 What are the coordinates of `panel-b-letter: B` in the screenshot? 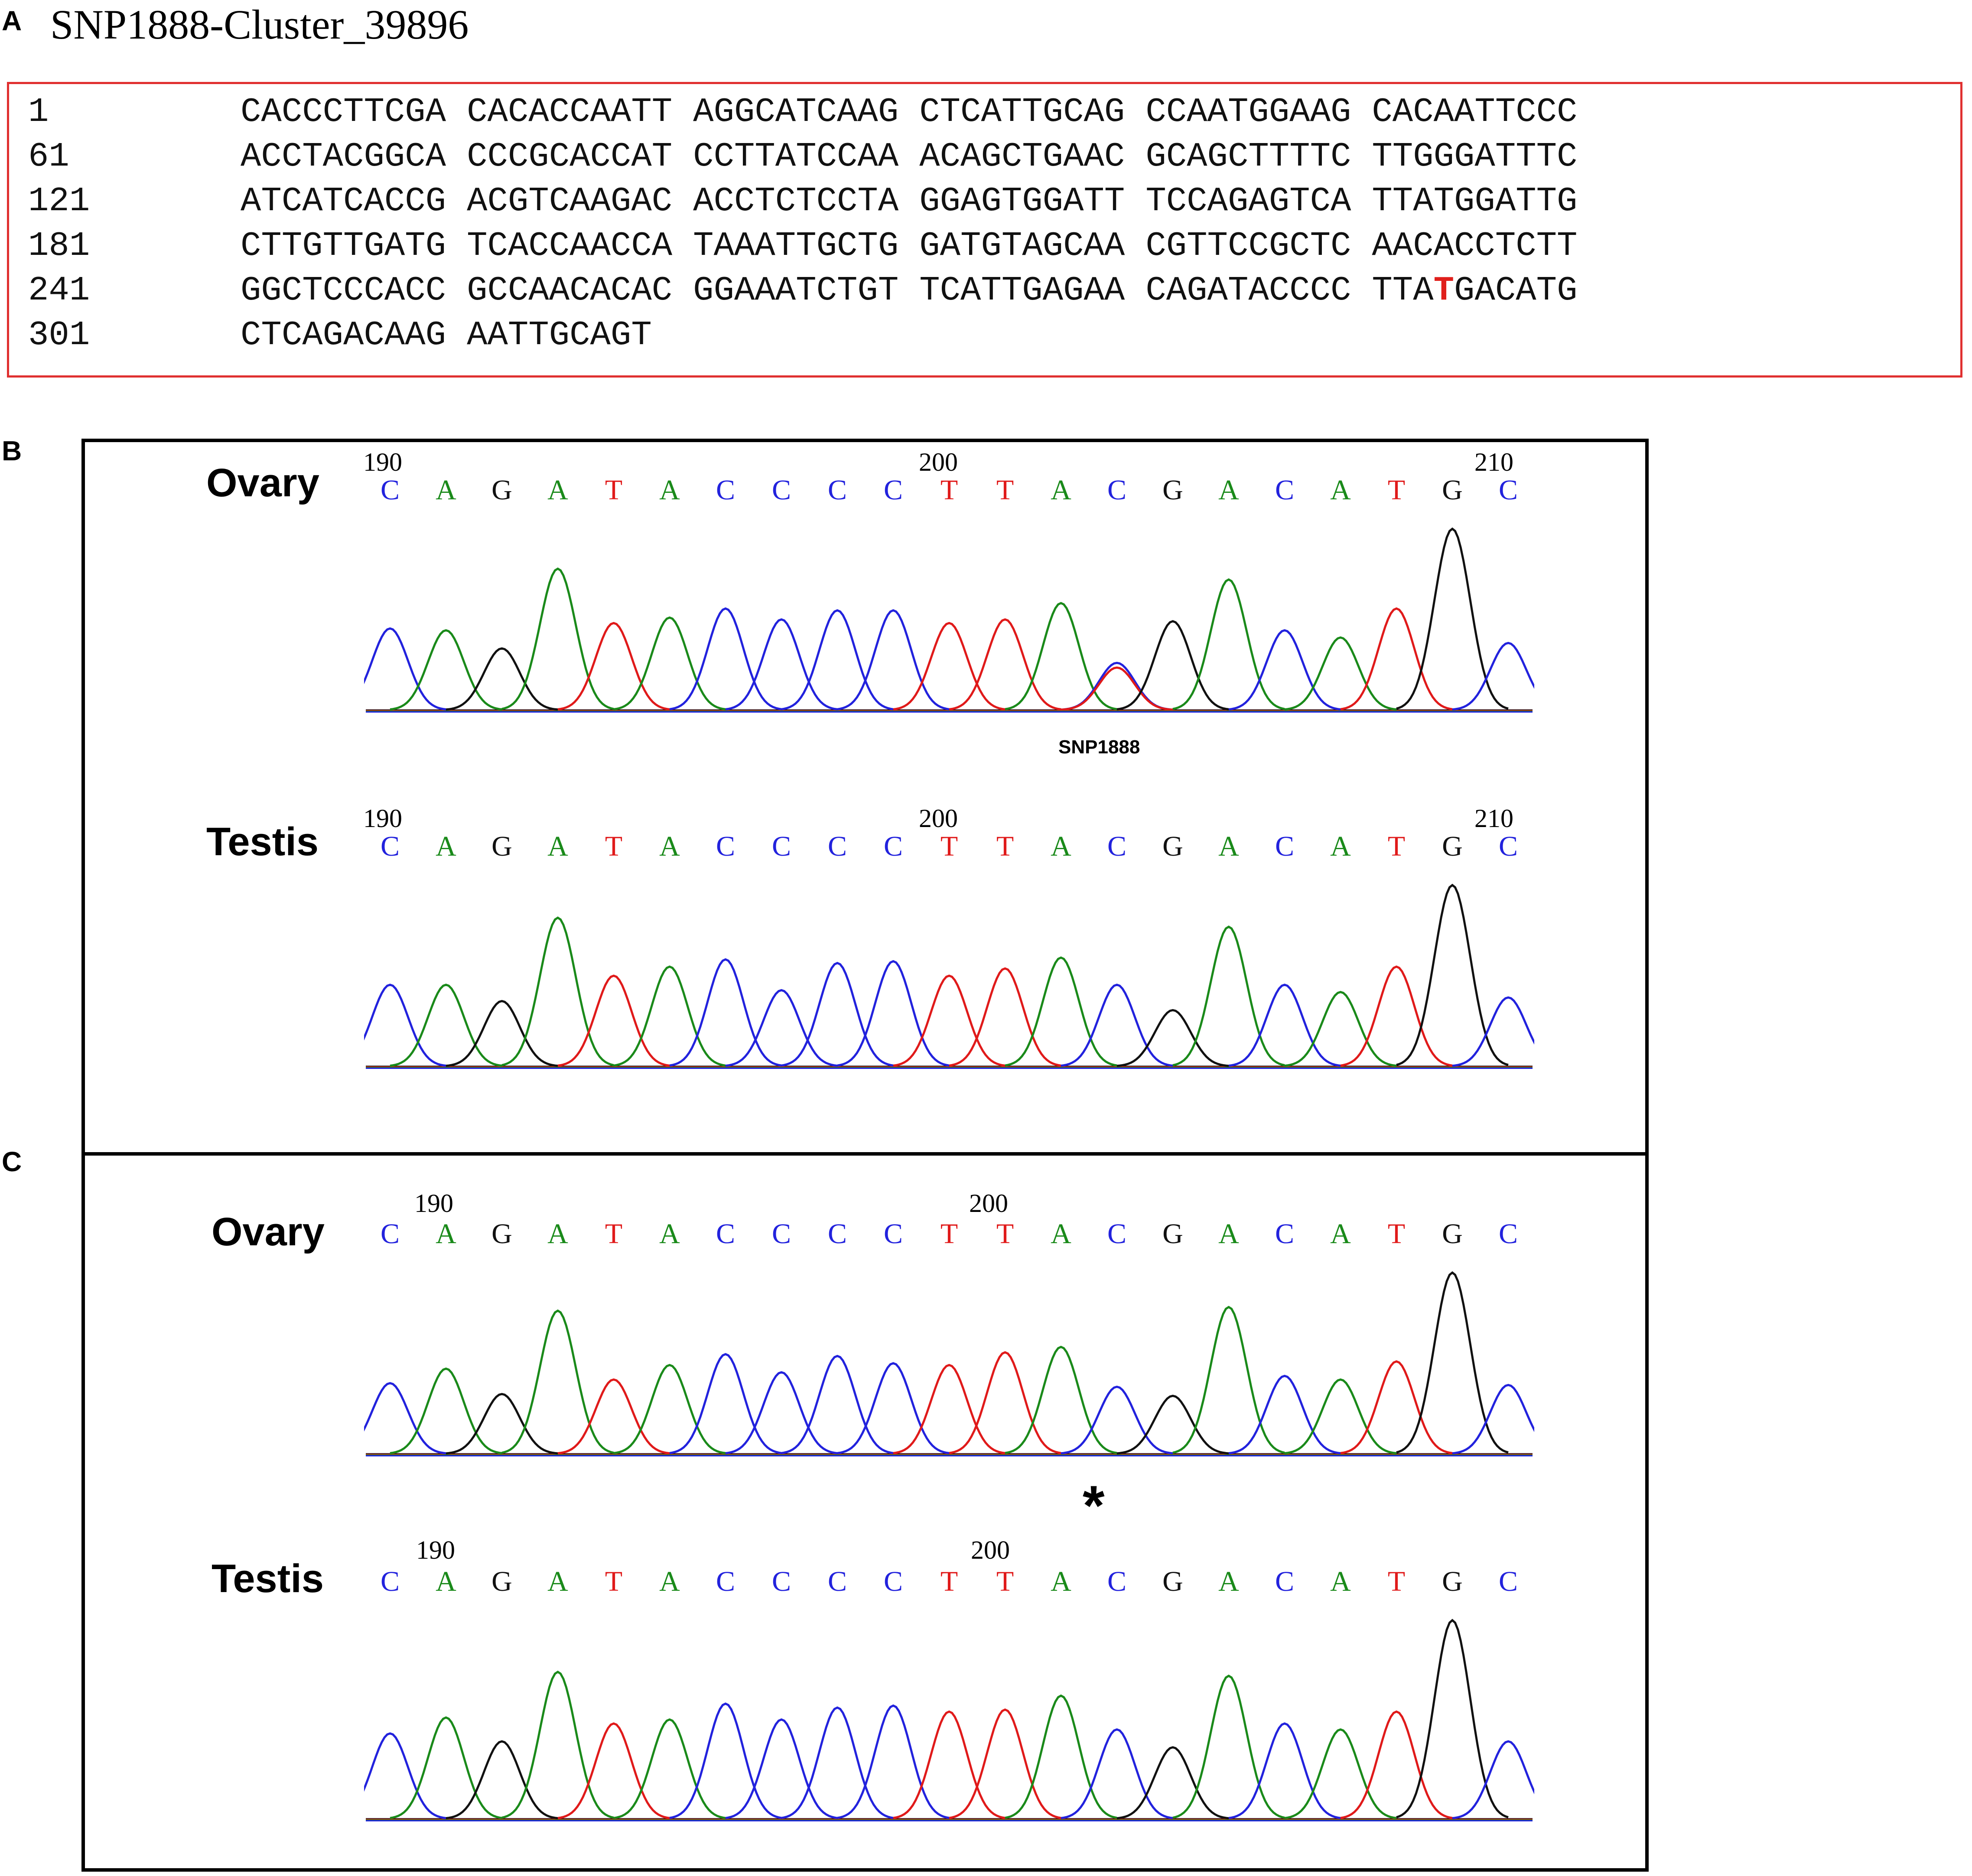 It's located at (12, 450).